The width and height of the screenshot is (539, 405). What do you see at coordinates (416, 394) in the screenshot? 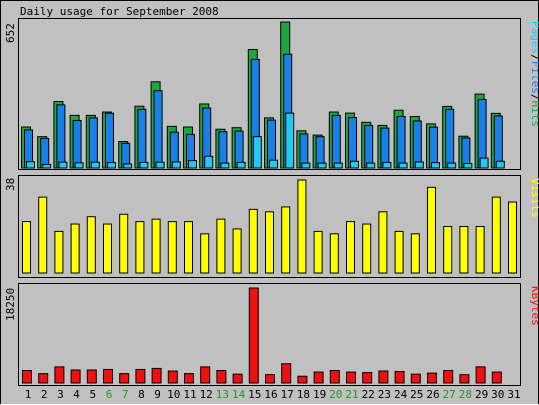
I see `x-tick-label-25: 25` at bounding box center [416, 394].